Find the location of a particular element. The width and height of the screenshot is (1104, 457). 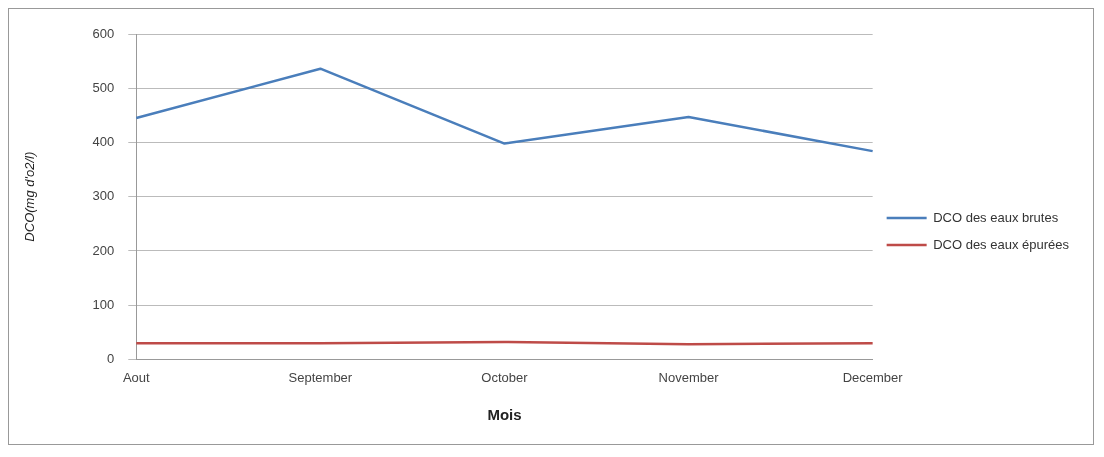

legend-label: DCO des eaux épurées is located at coordinates (1001, 244).